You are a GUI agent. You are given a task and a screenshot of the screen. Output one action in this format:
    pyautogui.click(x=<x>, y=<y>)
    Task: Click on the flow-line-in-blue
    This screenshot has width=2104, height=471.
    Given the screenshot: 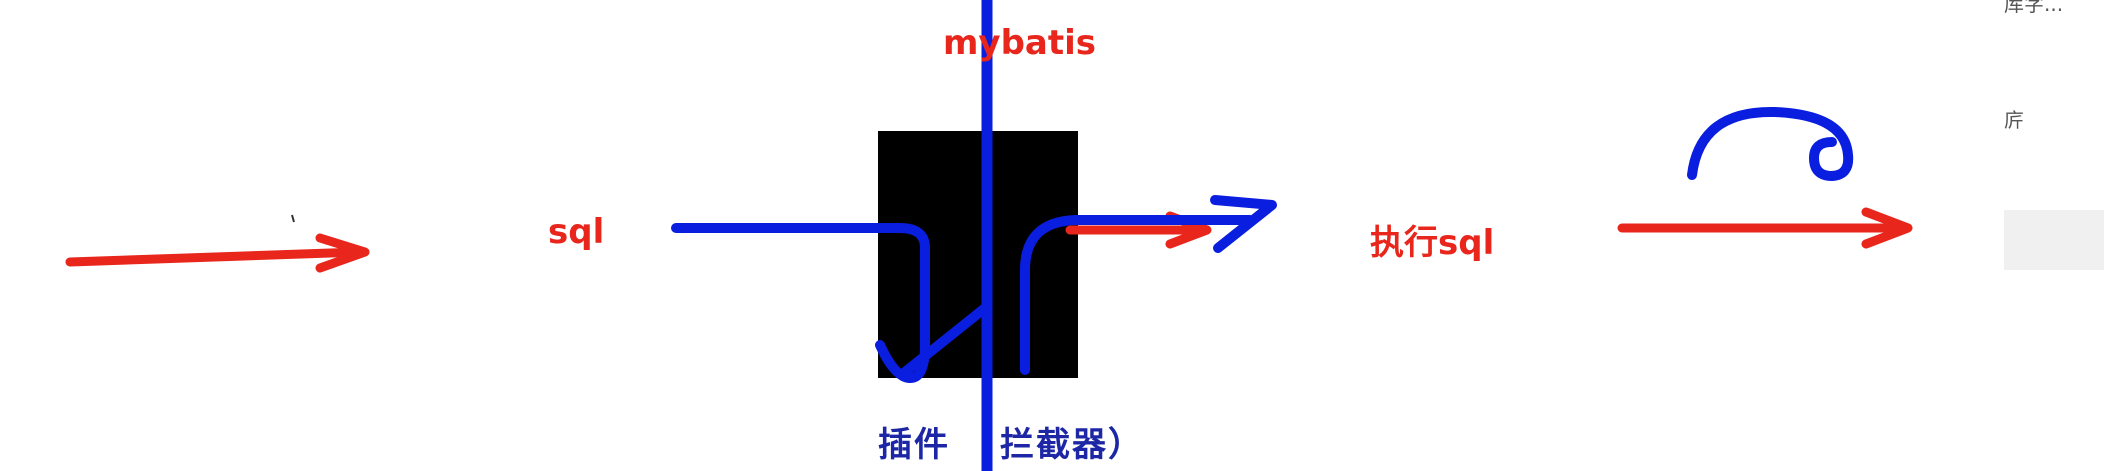 What is the action you would take?
    pyautogui.click(x=830, y=303)
    